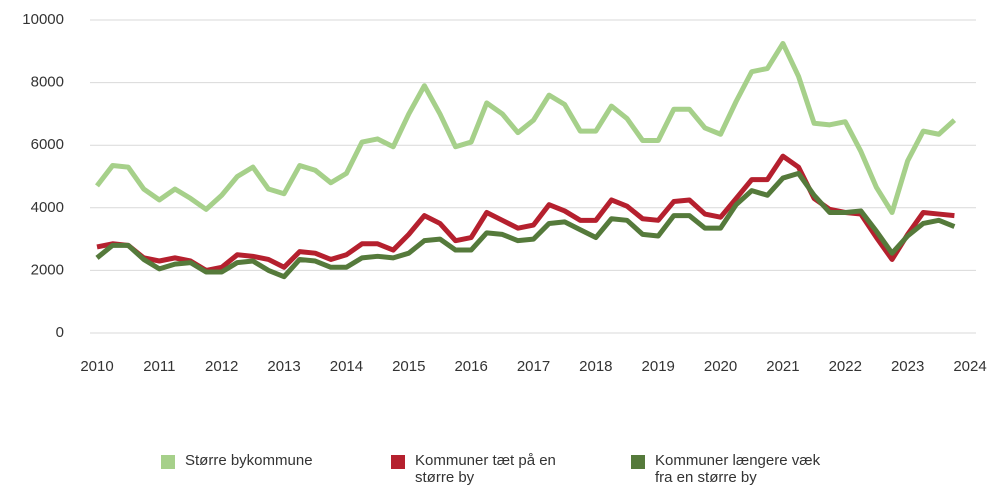 This screenshot has height=497, width=992. What do you see at coordinates (845, 366) in the screenshot?
I see `x-tick-label: 2022` at bounding box center [845, 366].